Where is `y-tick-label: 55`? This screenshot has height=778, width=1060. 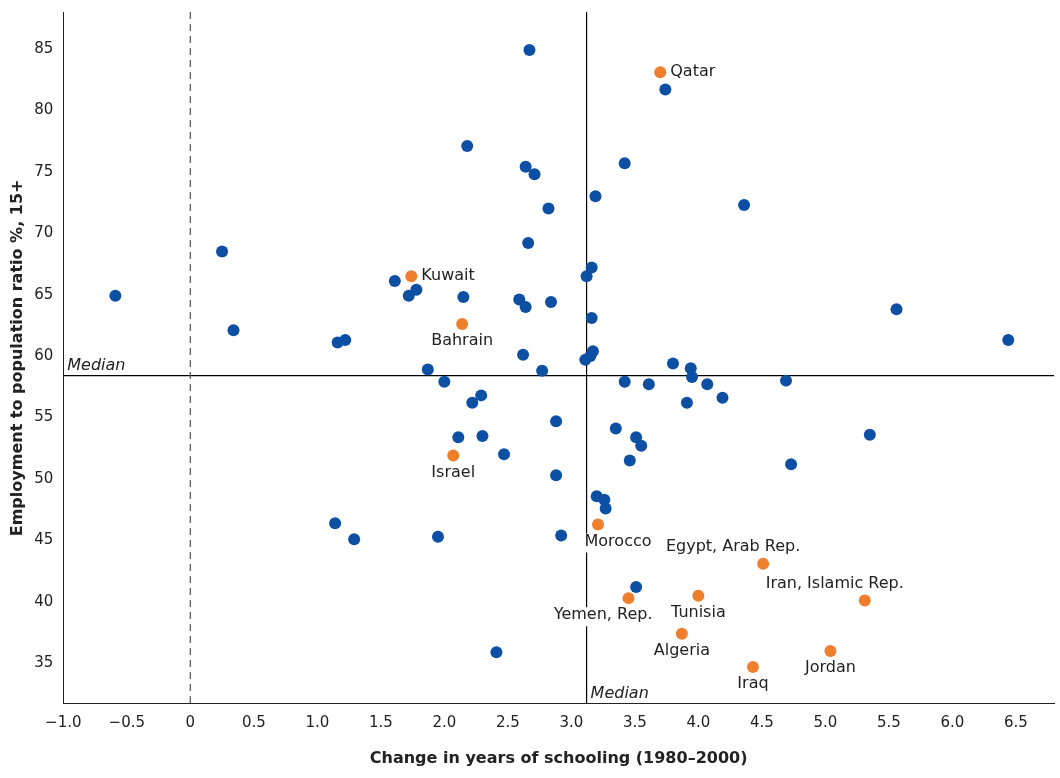
y-tick-label: 55 is located at coordinates (44, 416).